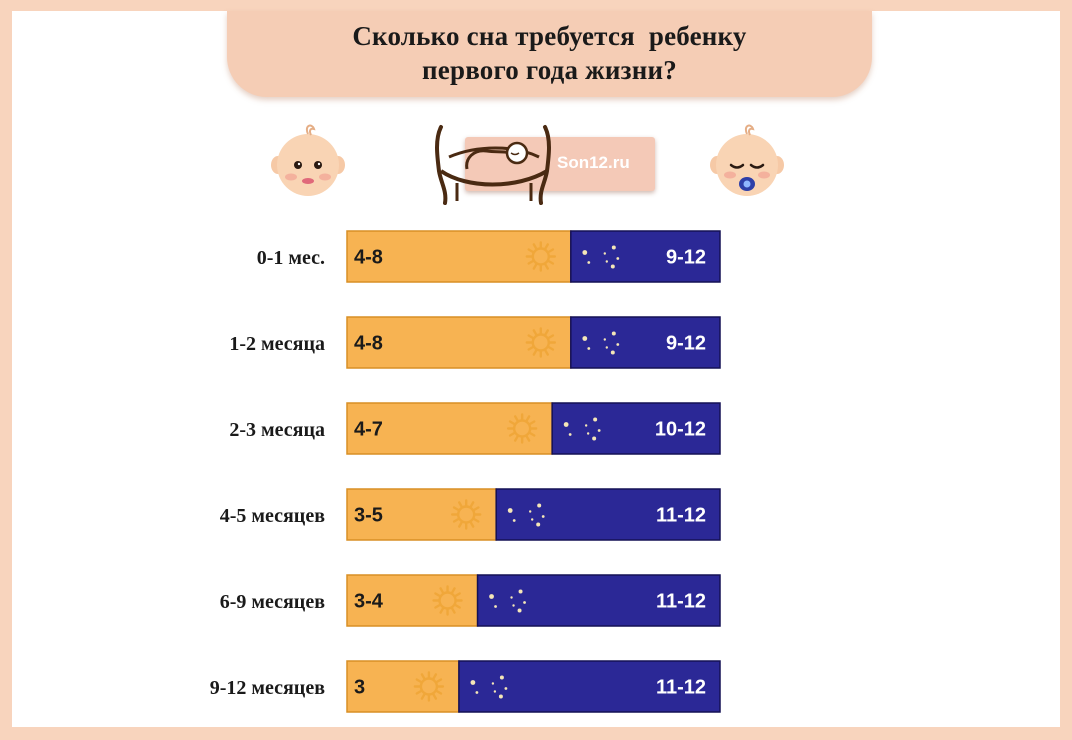 Image resolution: width=1072 pixels, height=740 pixels. I want to click on day-sleep-label: 4-7, so click(368, 430).